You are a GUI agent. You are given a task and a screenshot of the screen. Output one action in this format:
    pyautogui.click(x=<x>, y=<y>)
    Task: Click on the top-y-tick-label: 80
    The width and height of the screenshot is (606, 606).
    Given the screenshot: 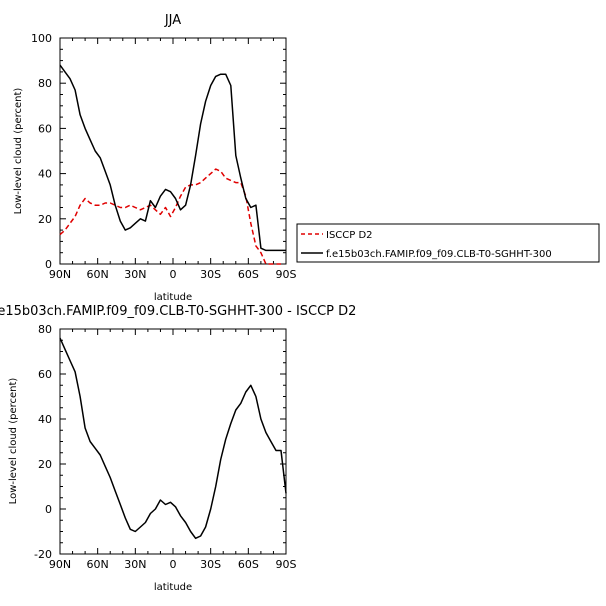 What is the action you would take?
    pyautogui.click(x=45, y=83)
    